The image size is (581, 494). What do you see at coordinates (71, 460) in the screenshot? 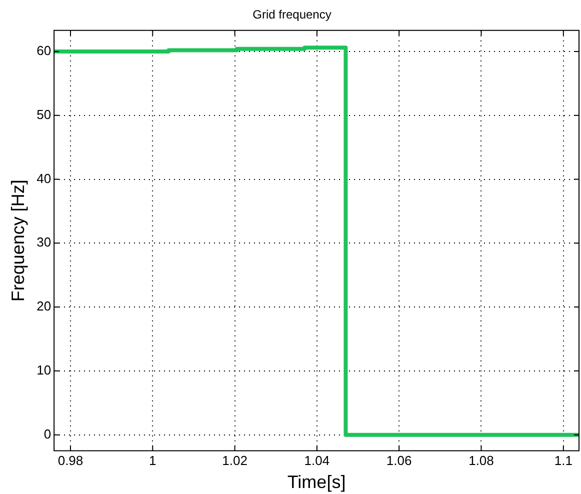
I see `x-tick-label: 0.98` at bounding box center [71, 460].